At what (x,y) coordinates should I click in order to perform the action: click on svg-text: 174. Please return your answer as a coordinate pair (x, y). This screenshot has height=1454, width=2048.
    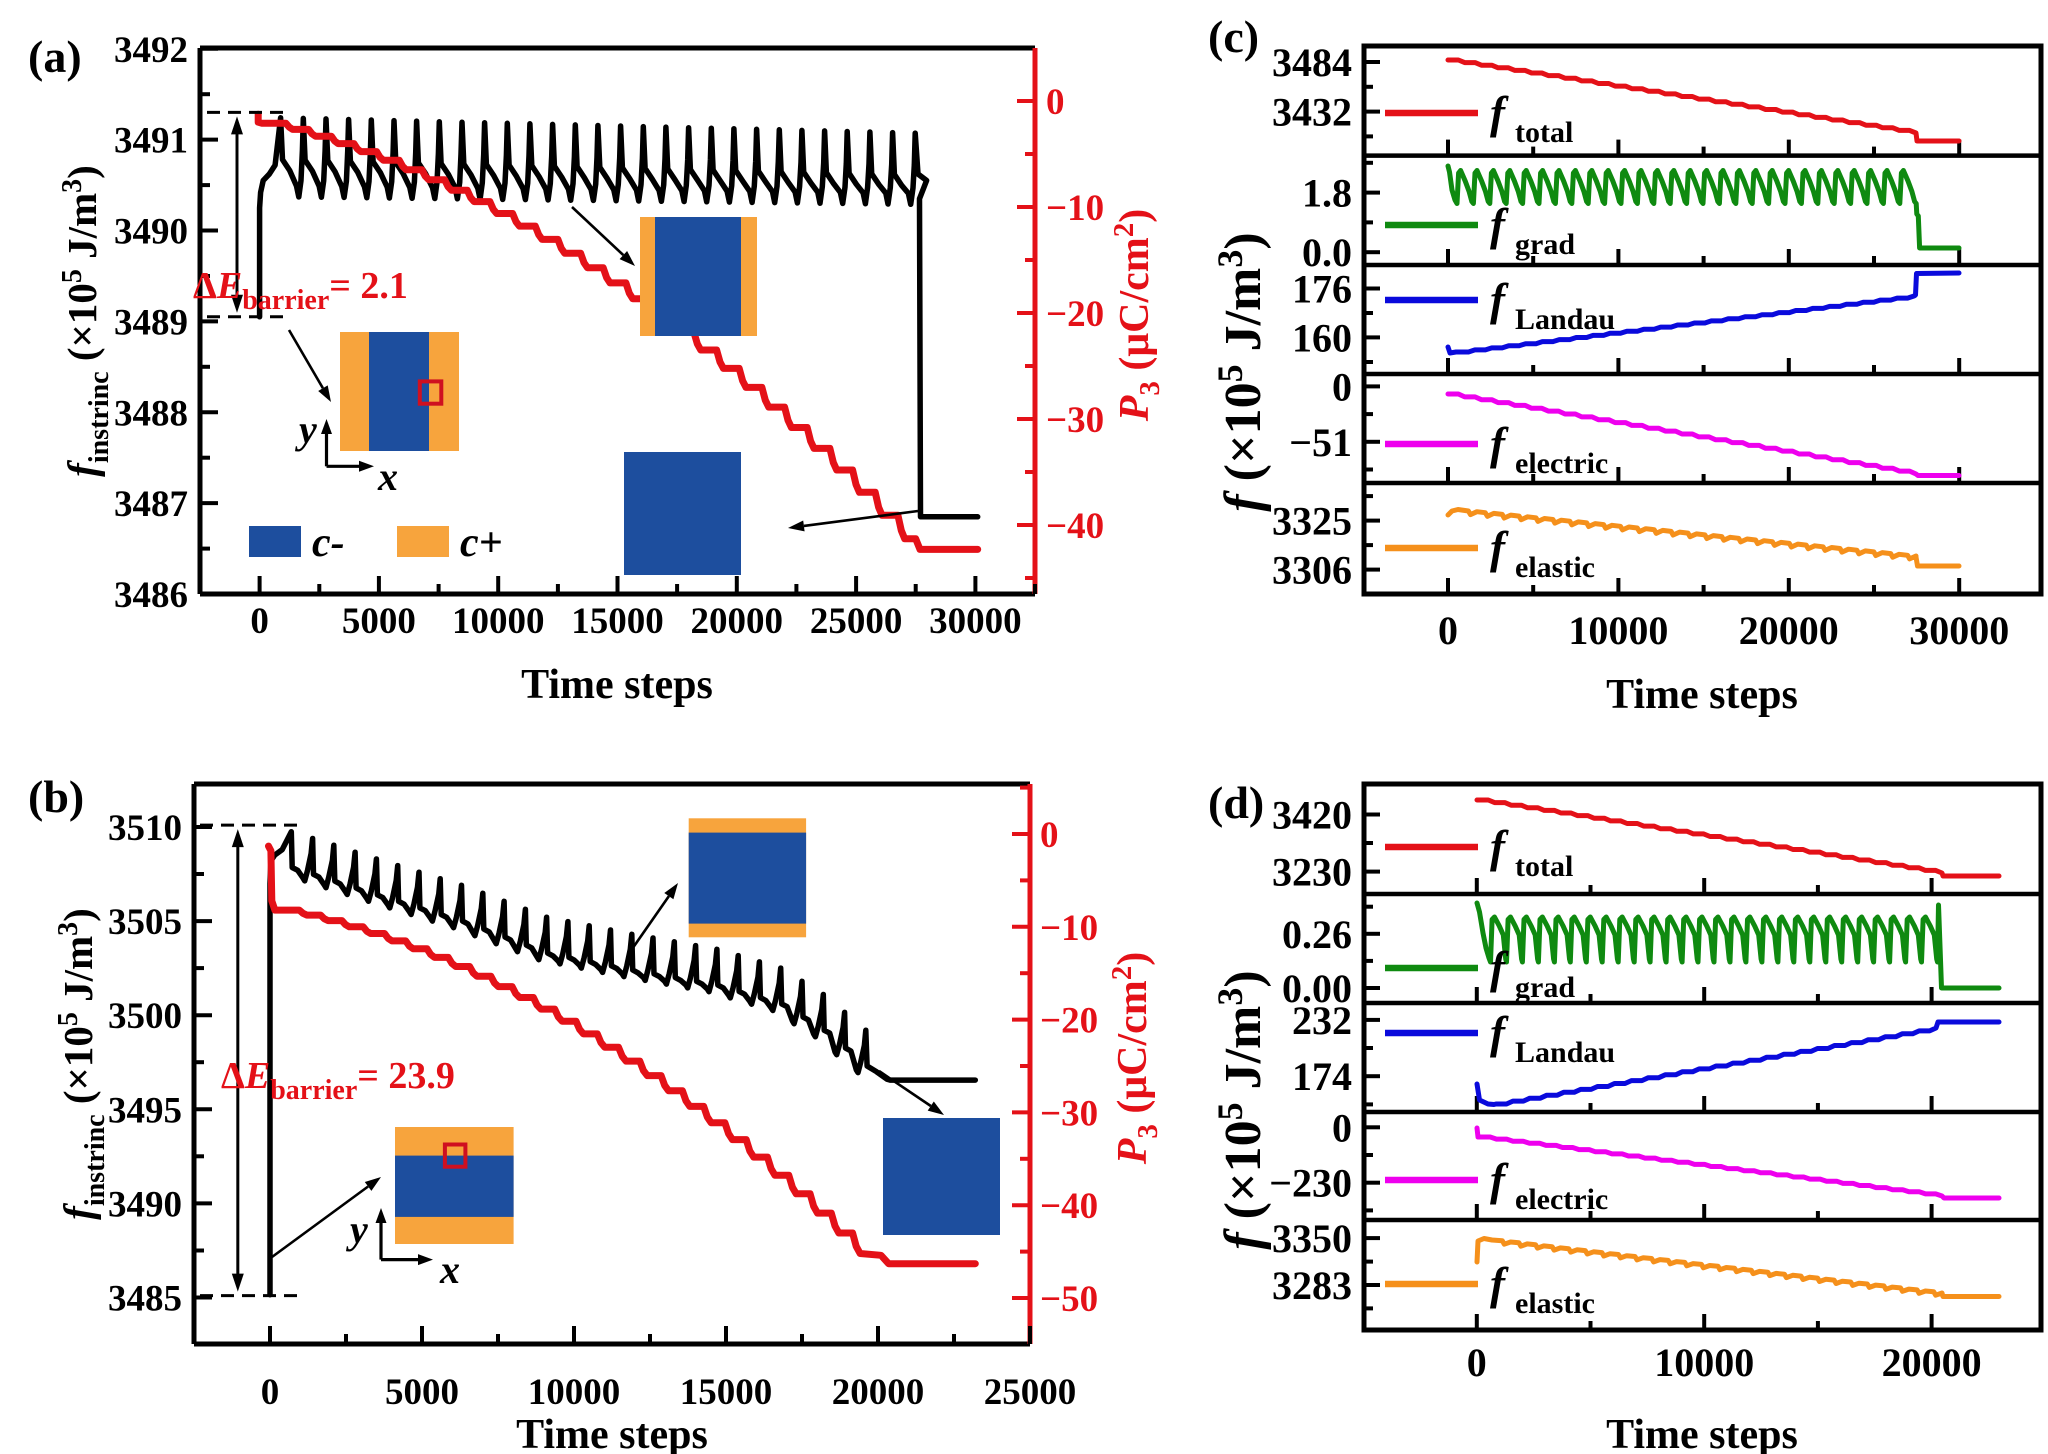
    Looking at the image, I should click on (1322, 1076).